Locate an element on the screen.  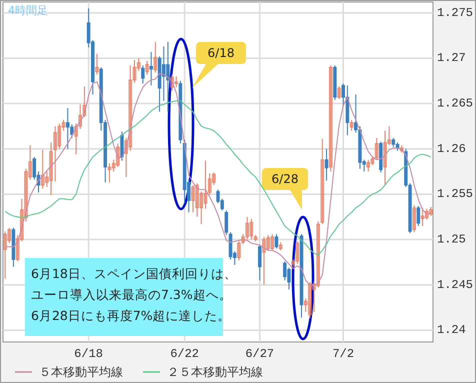
chart-subtitle: 4時間足 is located at coordinates (28, 10).